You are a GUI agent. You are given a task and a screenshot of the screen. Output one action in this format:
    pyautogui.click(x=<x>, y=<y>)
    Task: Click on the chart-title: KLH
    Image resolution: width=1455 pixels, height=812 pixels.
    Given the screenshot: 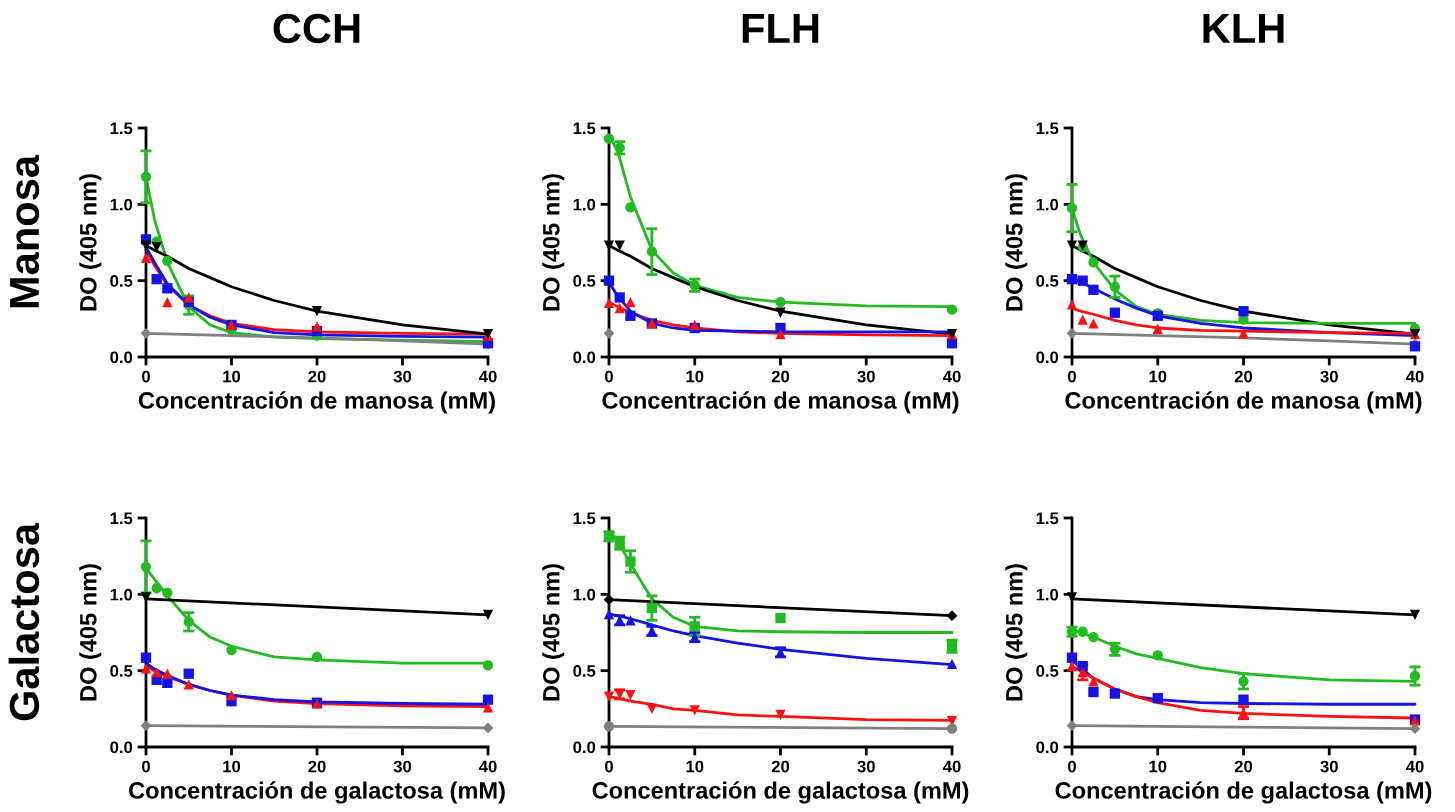 What is the action you would take?
    pyautogui.click(x=1243, y=28)
    